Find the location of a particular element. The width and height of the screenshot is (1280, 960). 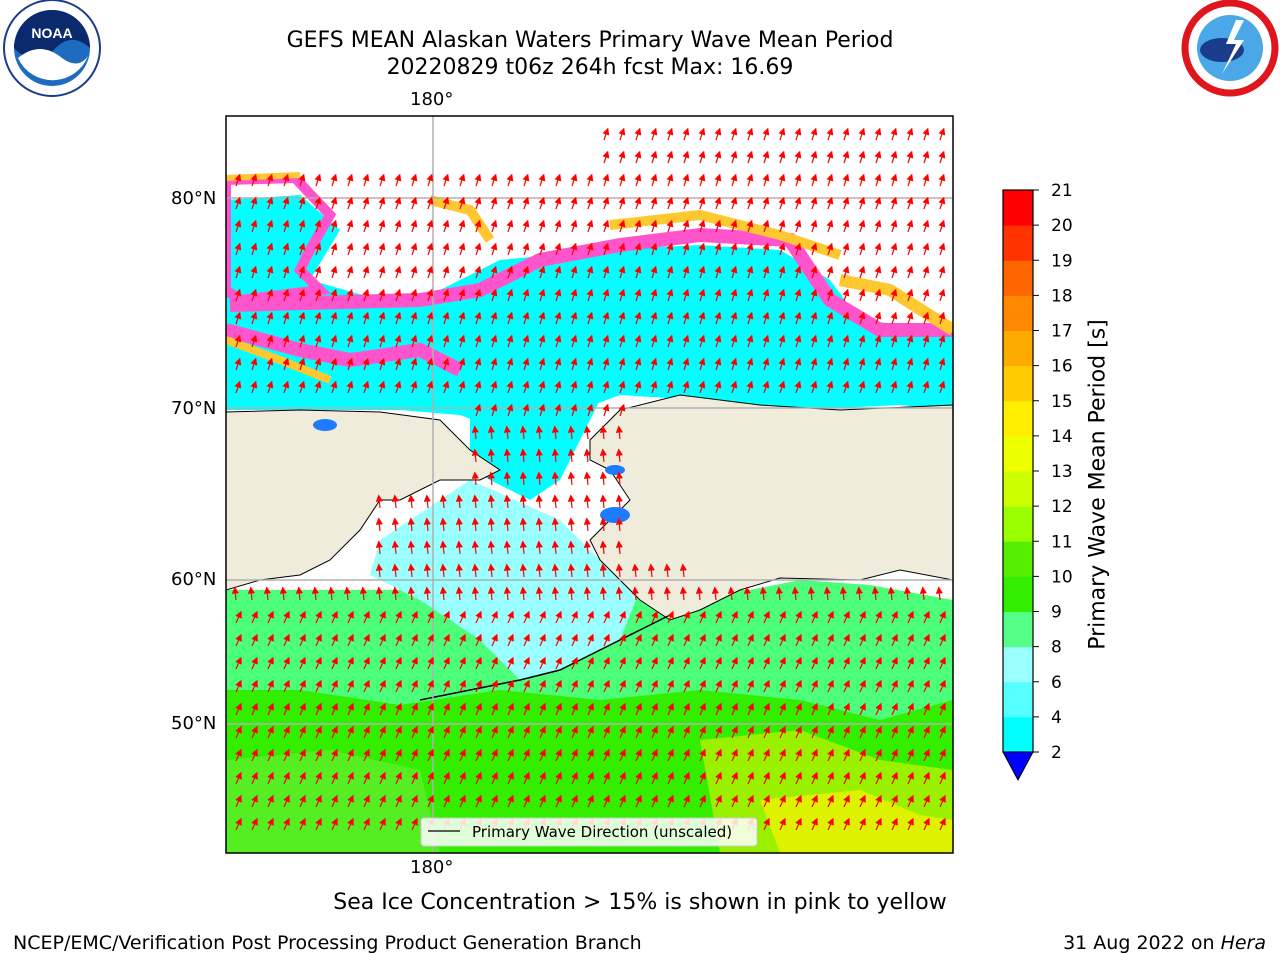

colorbar-tick-label: 13 is located at coordinates (1062, 472).